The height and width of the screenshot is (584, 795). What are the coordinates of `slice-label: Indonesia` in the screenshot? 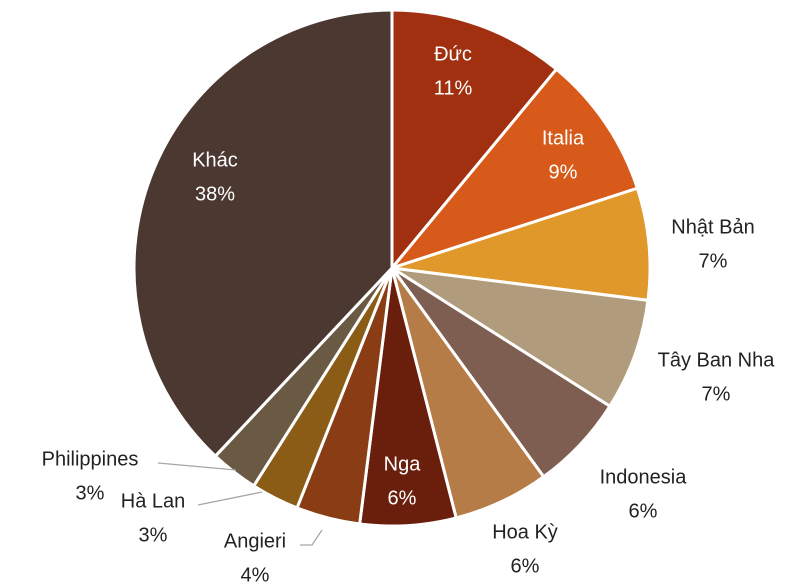 It's located at (644, 477).